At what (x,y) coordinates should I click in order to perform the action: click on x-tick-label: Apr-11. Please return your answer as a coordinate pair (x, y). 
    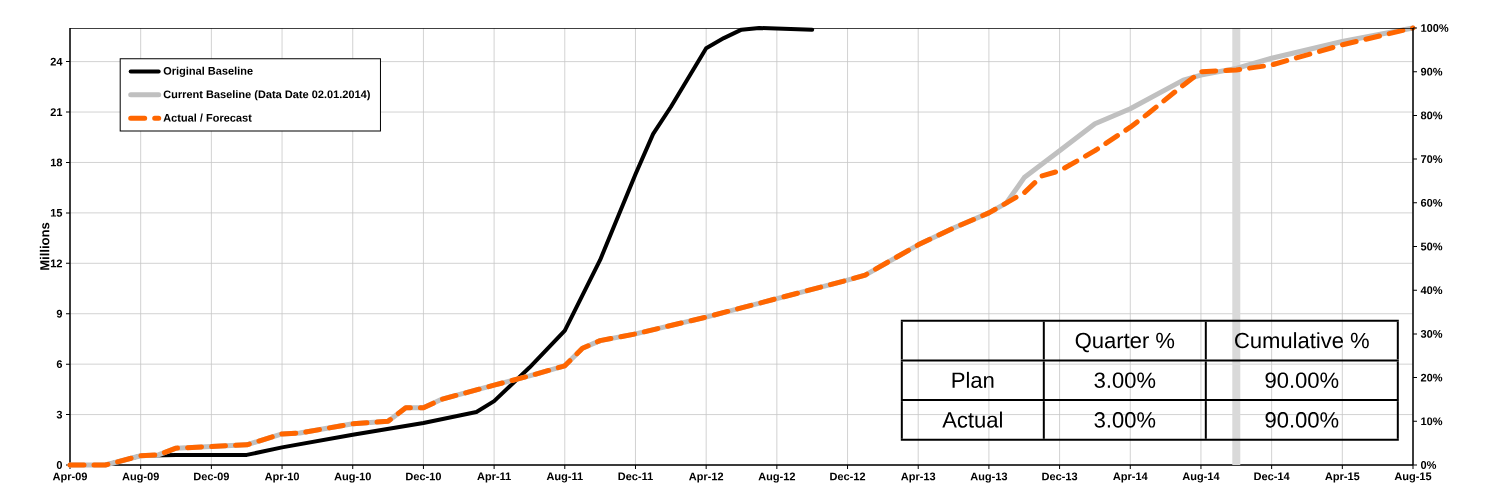
    Looking at the image, I should click on (494, 477).